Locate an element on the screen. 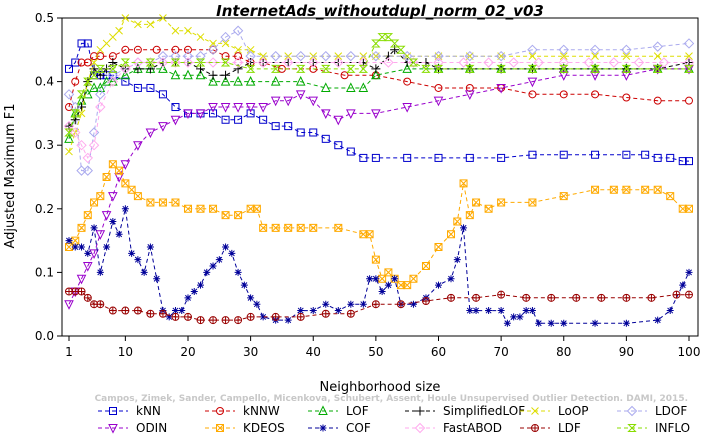  legend-label-knn: kNN is located at coordinates (148, 411).